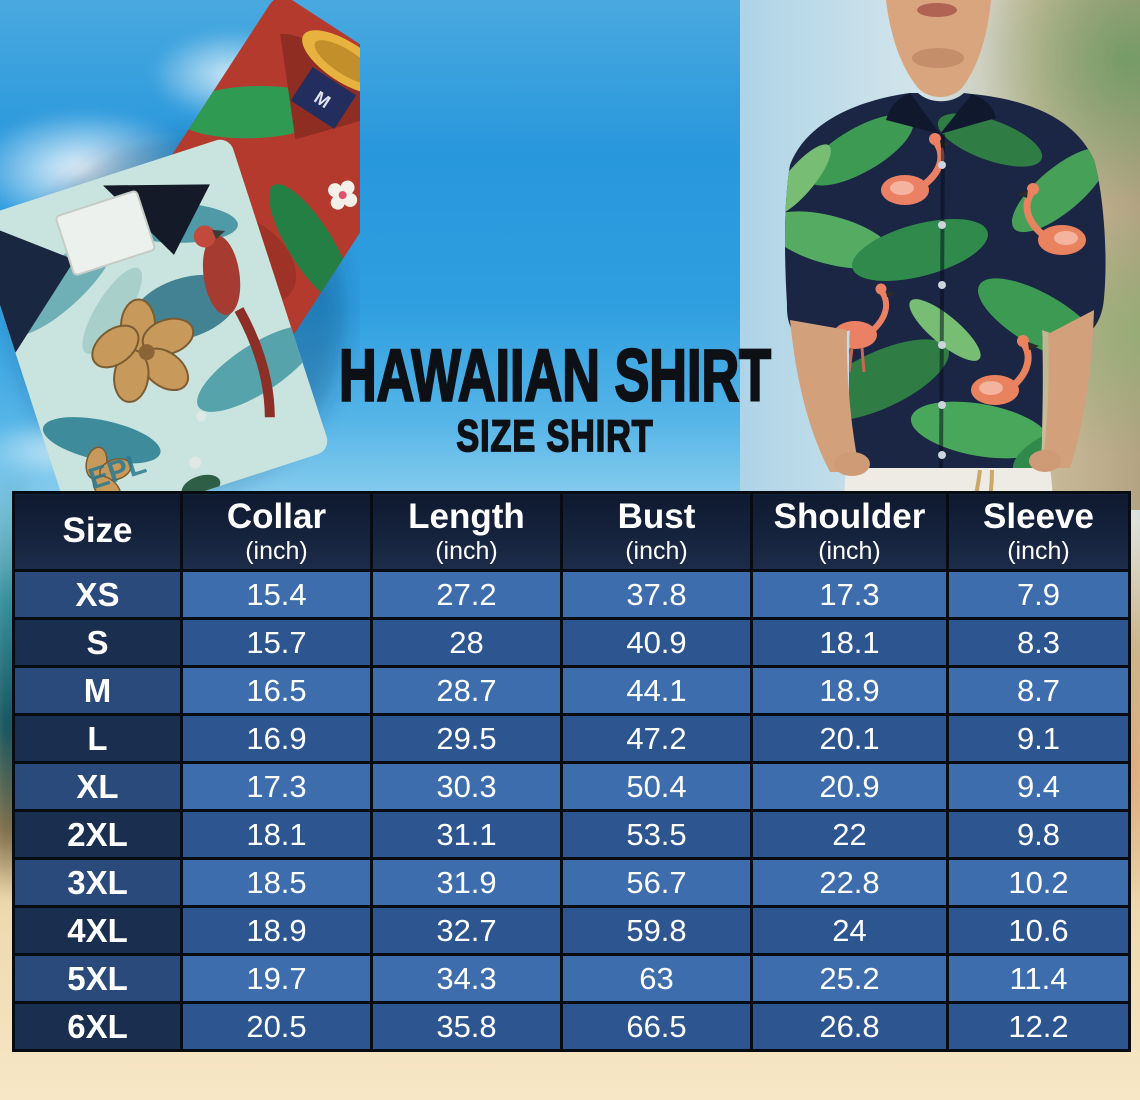 The height and width of the screenshot is (1100, 1140). Describe the element at coordinates (849, 531) in the screenshot. I see `header-shoulder: Shoulder (inch)` at that location.